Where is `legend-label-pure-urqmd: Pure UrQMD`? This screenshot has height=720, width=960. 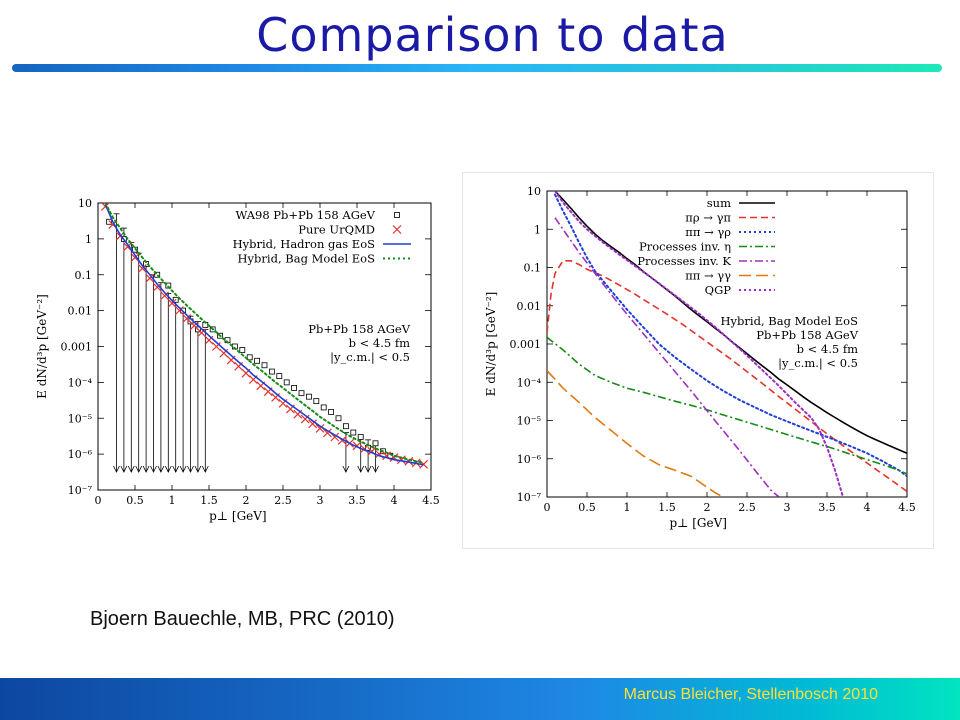
legend-label-pure-urqmd: Pure UrQMD is located at coordinates (336, 230).